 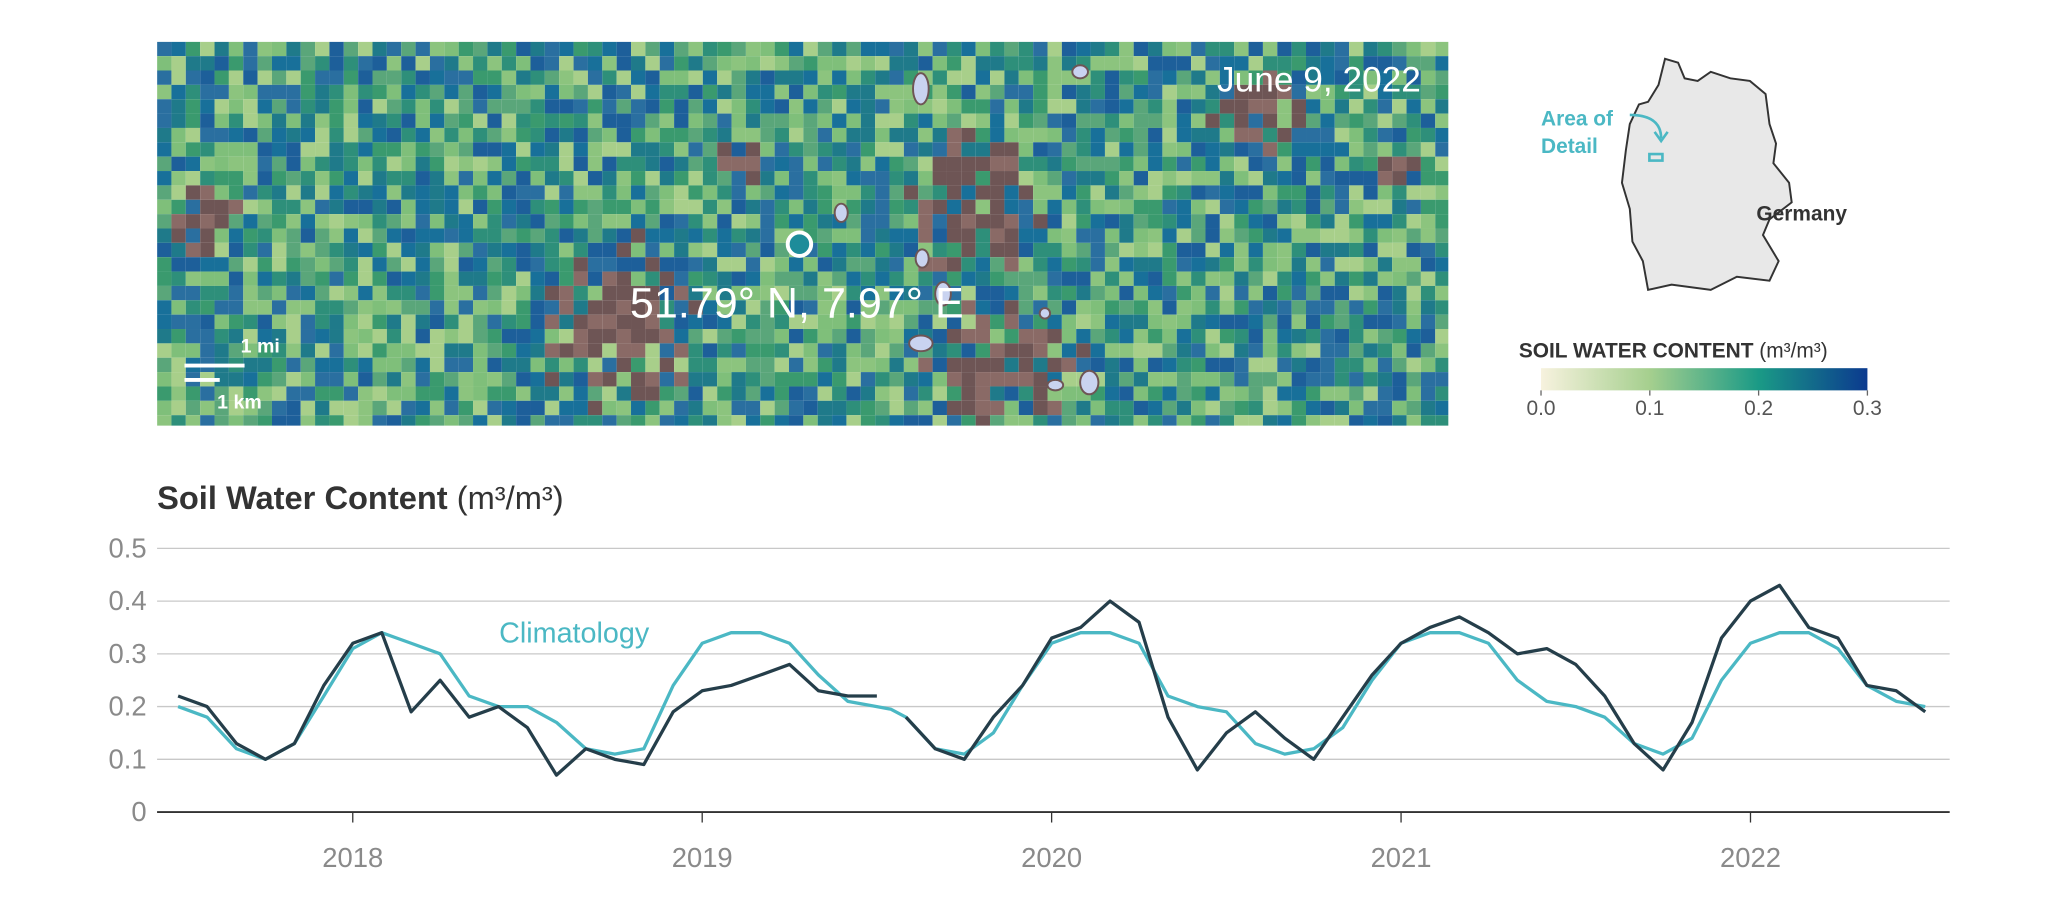 What do you see at coordinates (1867, 408) in the screenshot?
I see `colorbar-tick-label: 0.3` at bounding box center [1867, 408].